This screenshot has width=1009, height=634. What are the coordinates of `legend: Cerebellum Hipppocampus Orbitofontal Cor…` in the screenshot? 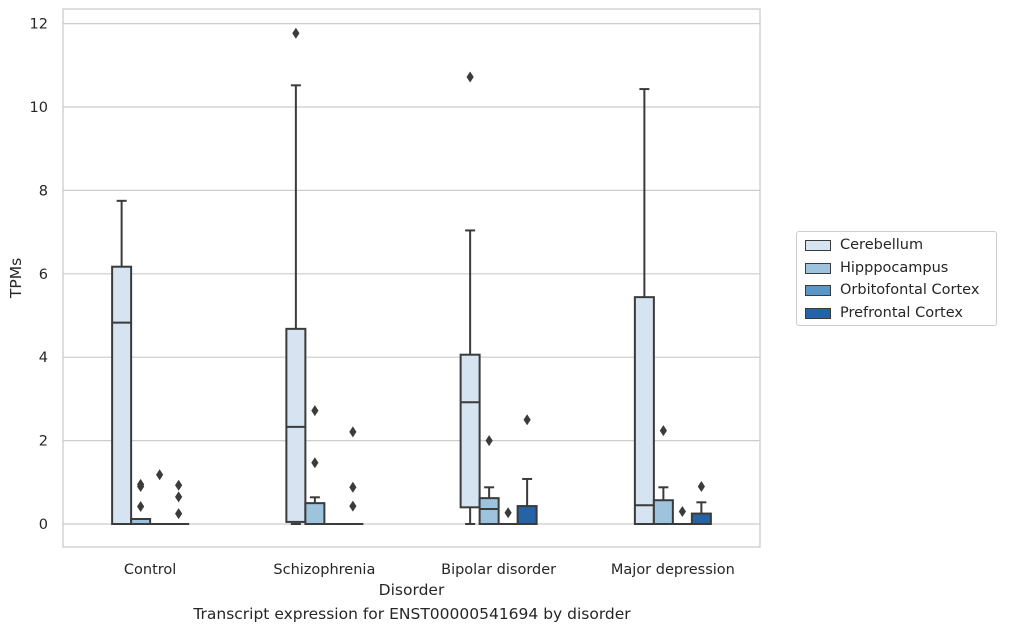 It's located at (896, 278).